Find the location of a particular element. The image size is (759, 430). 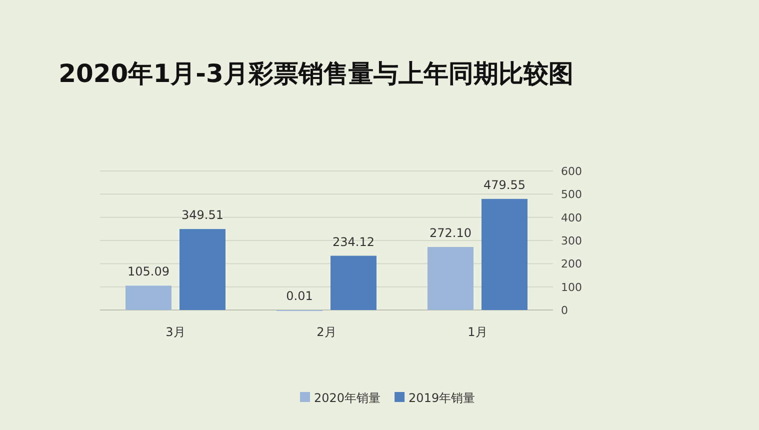

y-tick-label: 100 is located at coordinates (571, 287).